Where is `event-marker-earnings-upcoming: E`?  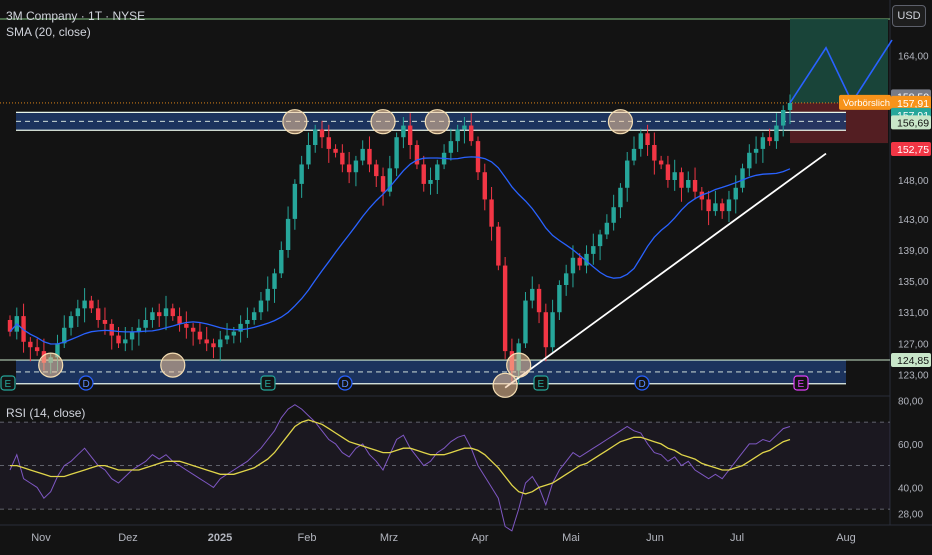
event-marker-earnings-upcoming: E is located at coordinates (801, 383).